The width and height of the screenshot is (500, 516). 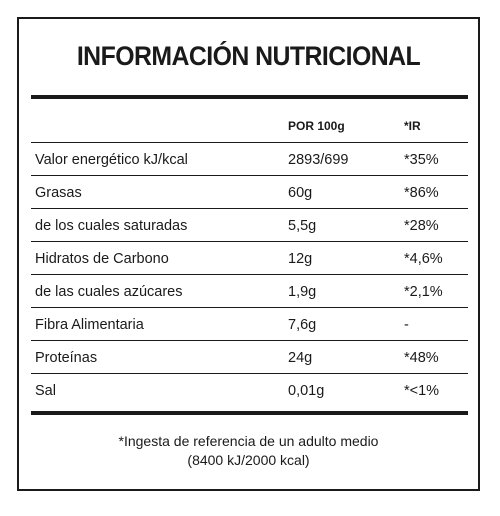 I want to click on bottom-divider, so click(x=249, y=413).